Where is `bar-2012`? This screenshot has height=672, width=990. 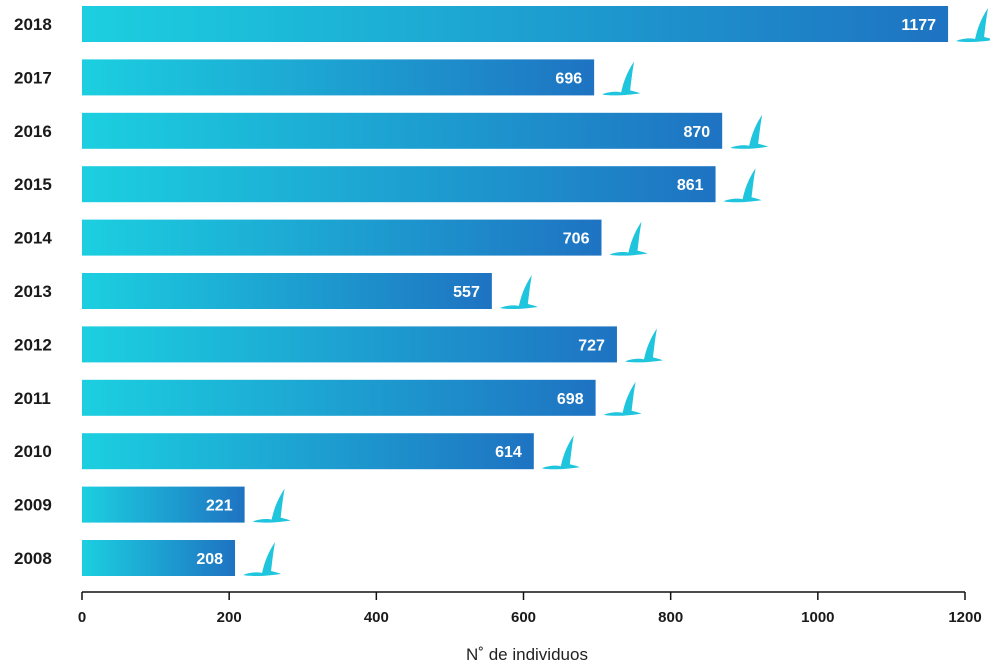
bar-2012 is located at coordinates (349, 344).